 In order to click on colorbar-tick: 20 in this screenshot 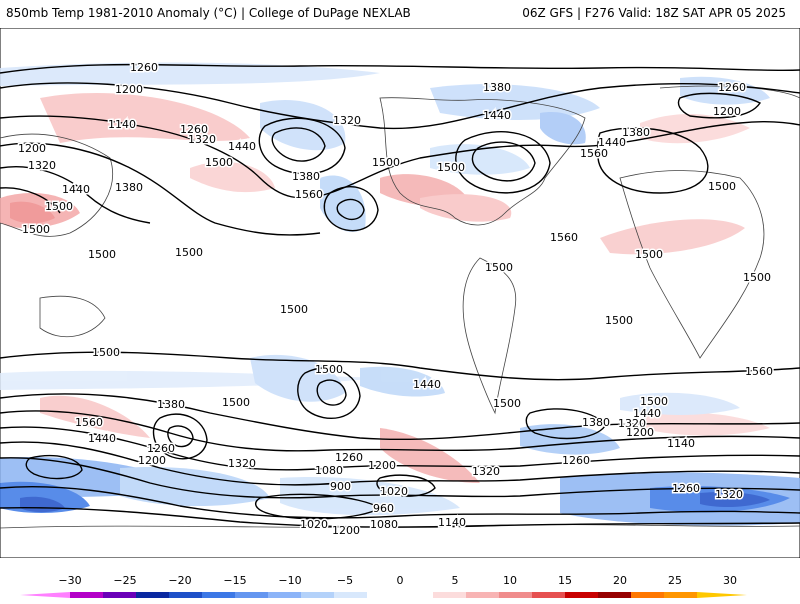, I will do `click(620, 580)`.